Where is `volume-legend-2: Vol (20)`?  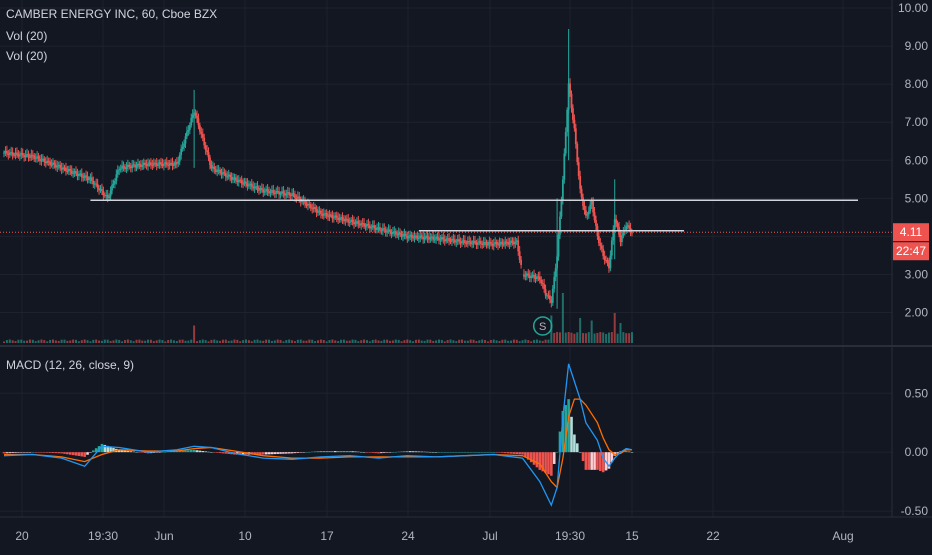
volume-legend-2: Vol (20) is located at coordinates (27, 56).